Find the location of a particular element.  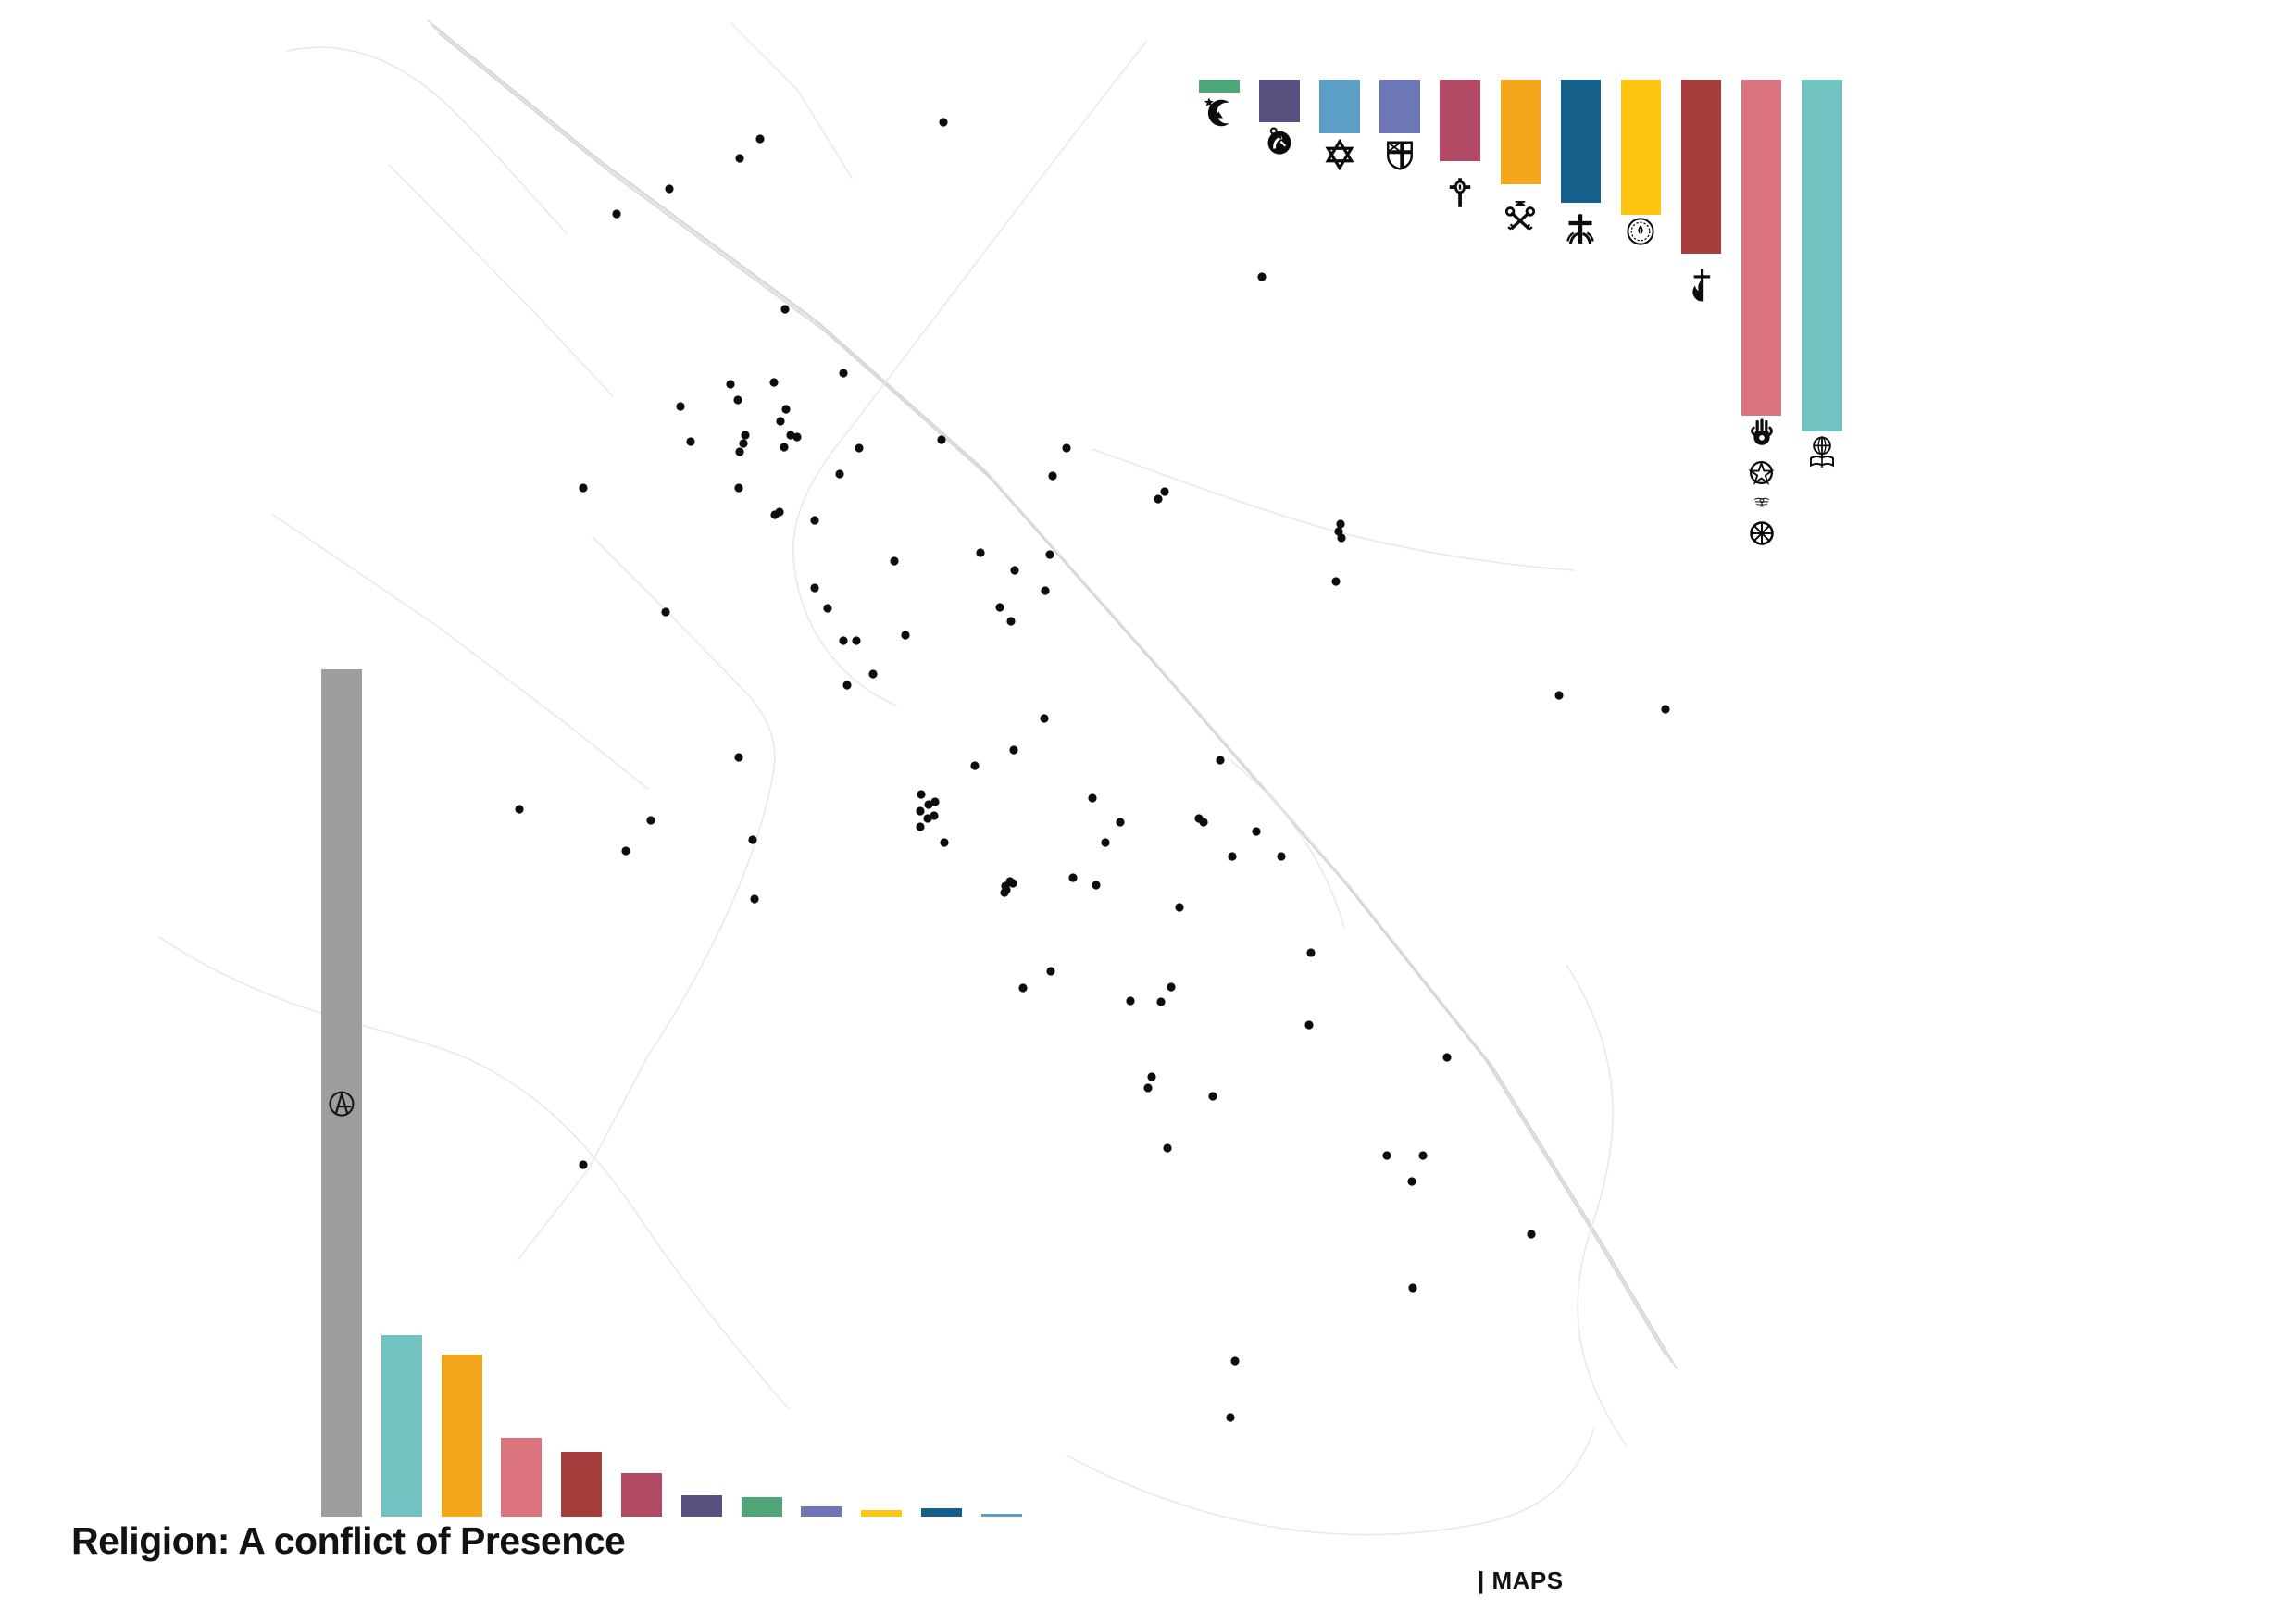

pentacle-icon is located at coordinates (1761, 472).